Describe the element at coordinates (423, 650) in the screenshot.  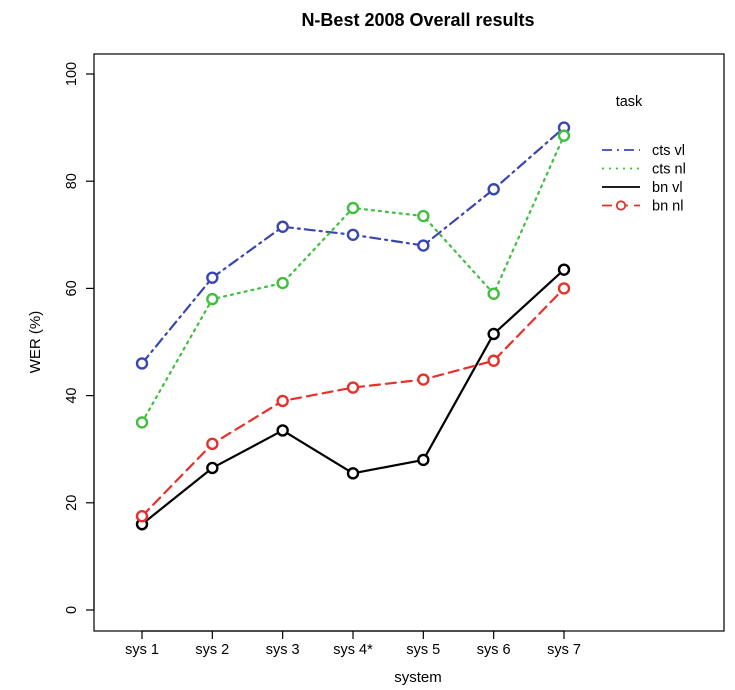
I see `x-tick-label: sys 5` at that location.